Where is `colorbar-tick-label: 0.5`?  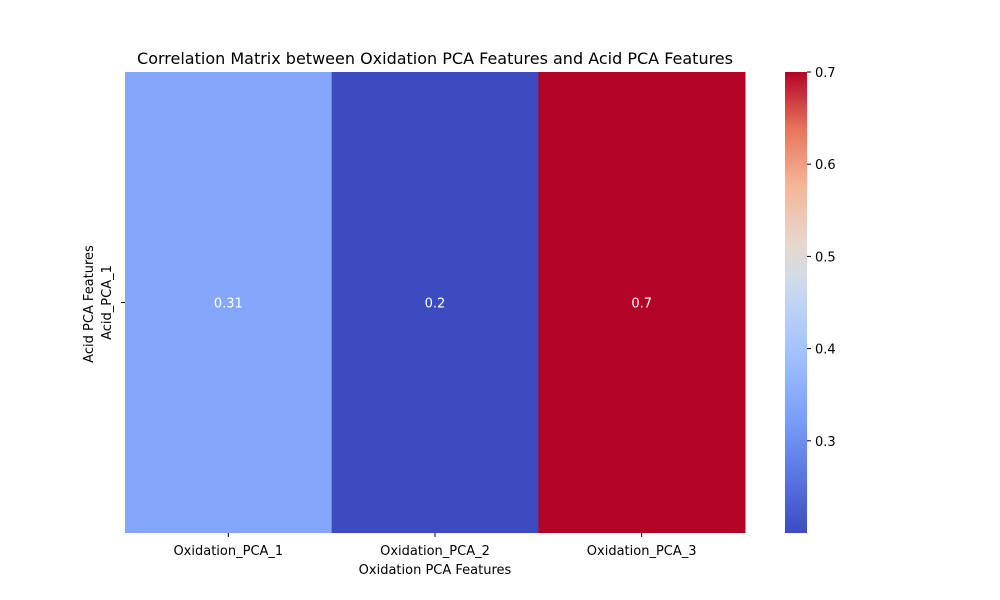
colorbar-tick-label: 0.5 is located at coordinates (825, 257).